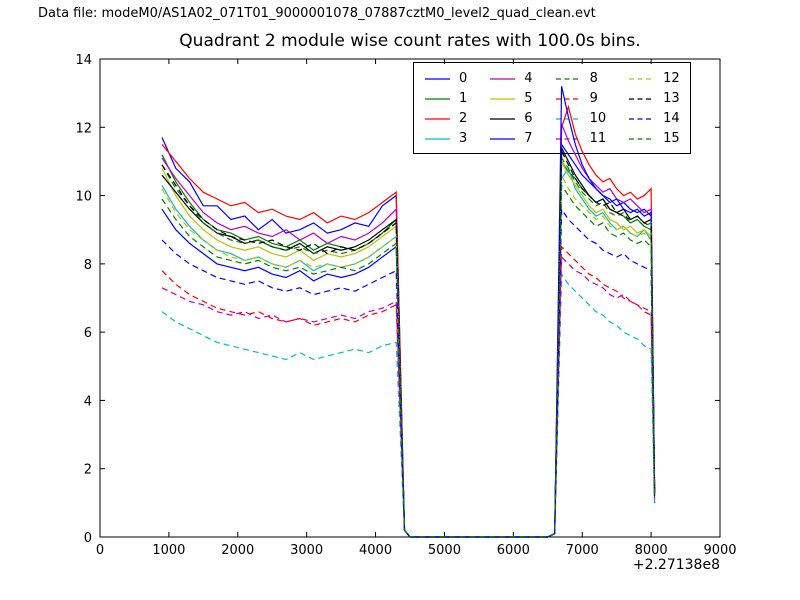 This screenshot has height=600, width=800. What do you see at coordinates (598, 138) in the screenshot?
I see `legend-label: 11` at bounding box center [598, 138].